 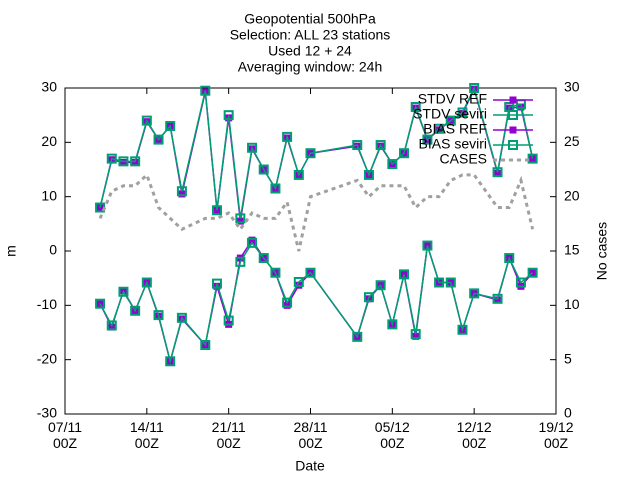 What do you see at coordinates (392, 427) in the screenshot?
I see `x-tick-label-line: 05/12` at bounding box center [392, 427].